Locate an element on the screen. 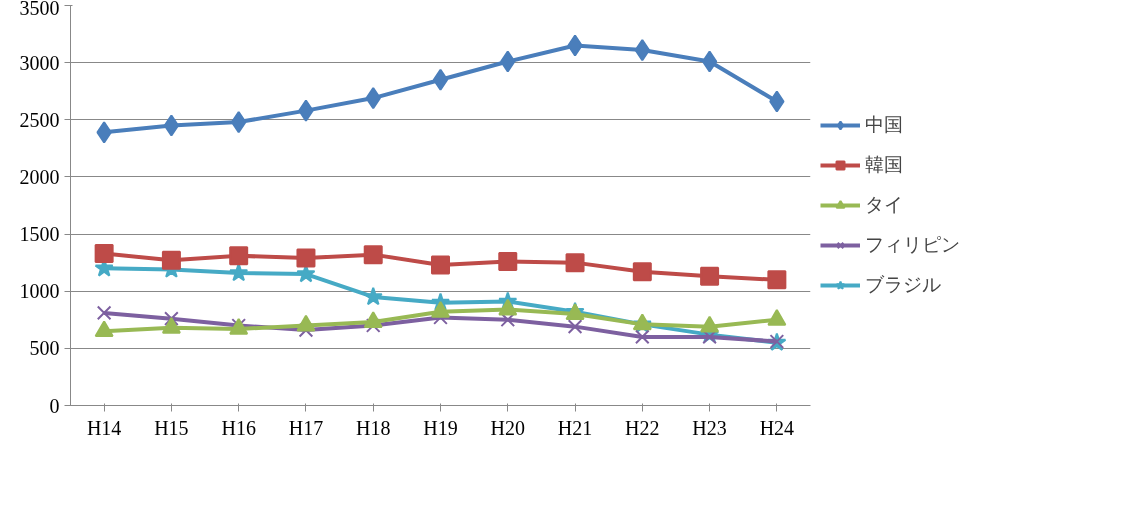 The height and width of the screenshot is (515, 1131). y-tick-label: 2500 is located at coordinates (39, 119).